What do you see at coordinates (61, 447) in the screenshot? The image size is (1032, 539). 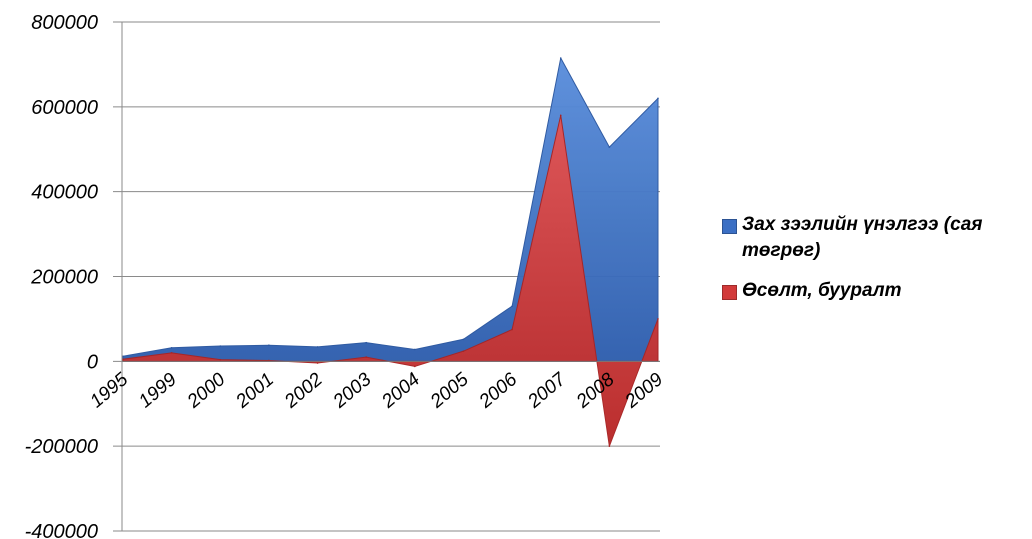 I see `y-tick-label: -200000` at bounding box center [61, 447].